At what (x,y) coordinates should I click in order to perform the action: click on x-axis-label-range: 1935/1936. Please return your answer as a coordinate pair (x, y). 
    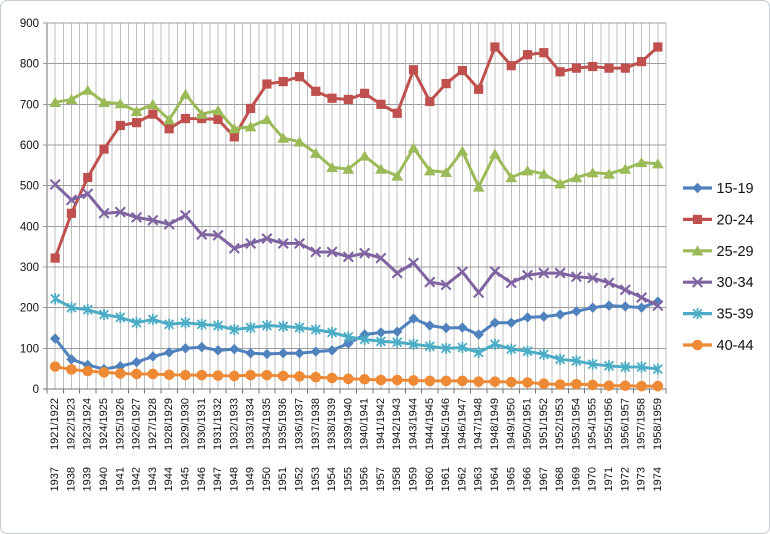
    Looking at the image, I should click on (283, 424).